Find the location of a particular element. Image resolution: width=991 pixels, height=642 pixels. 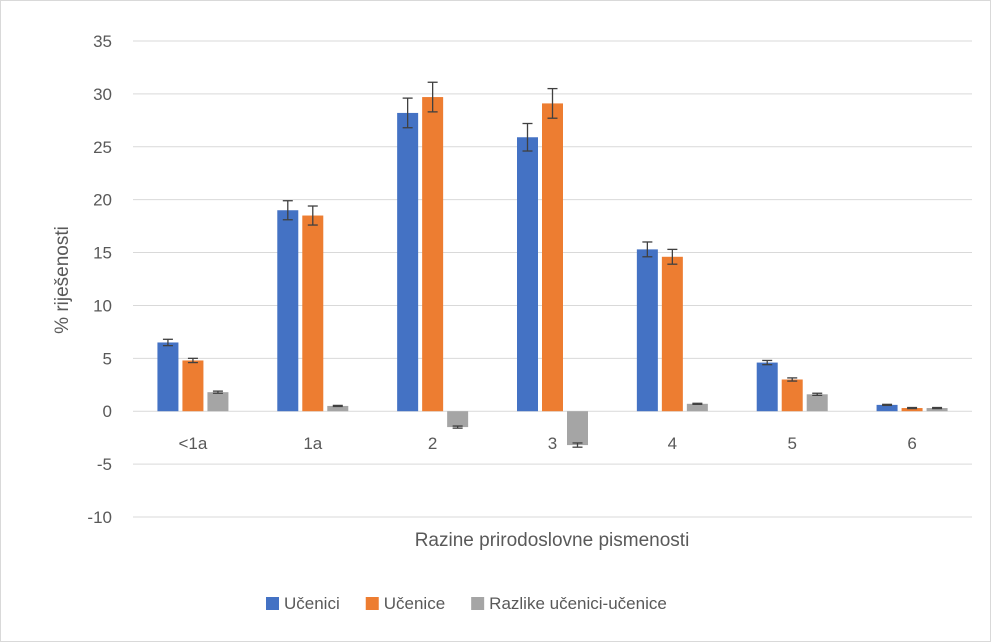

x-tick-label: 1a is located at coordinates (312, 443).